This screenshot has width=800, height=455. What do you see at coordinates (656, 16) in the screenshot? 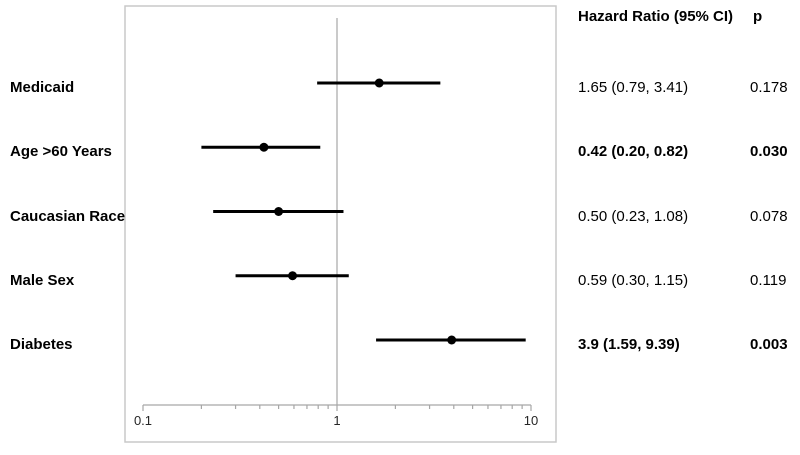
I see `hr-ci-column-header: Hazard Ratio (95% CI)` at bounding box center [656, 16].